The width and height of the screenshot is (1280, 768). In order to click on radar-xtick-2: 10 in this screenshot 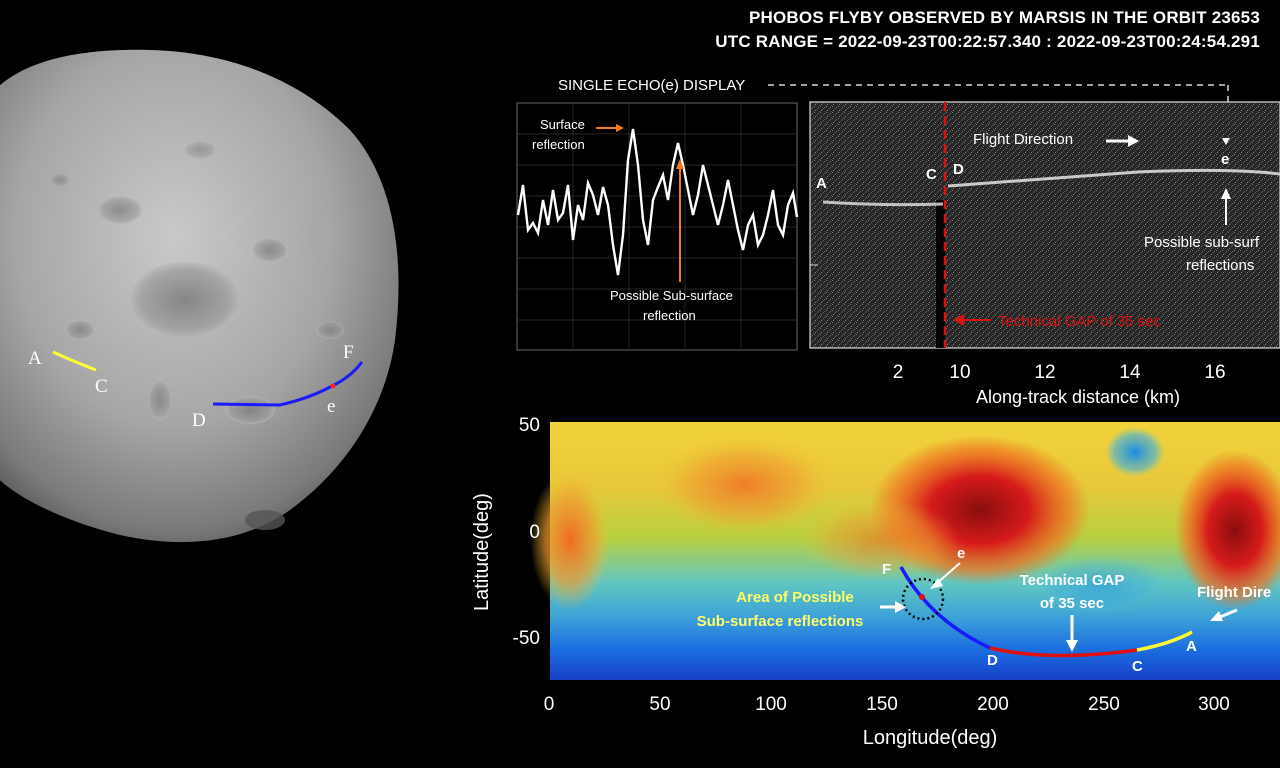, I will do `click(959, 372)`.